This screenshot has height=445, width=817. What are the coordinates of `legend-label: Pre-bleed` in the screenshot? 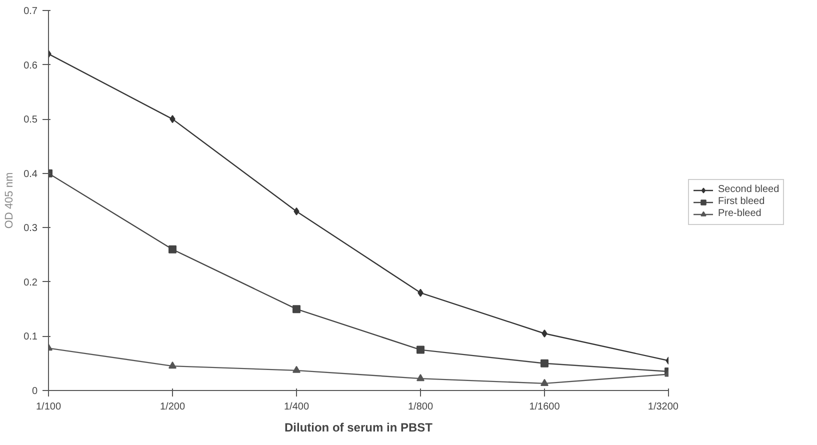 It's located at (740, 214).